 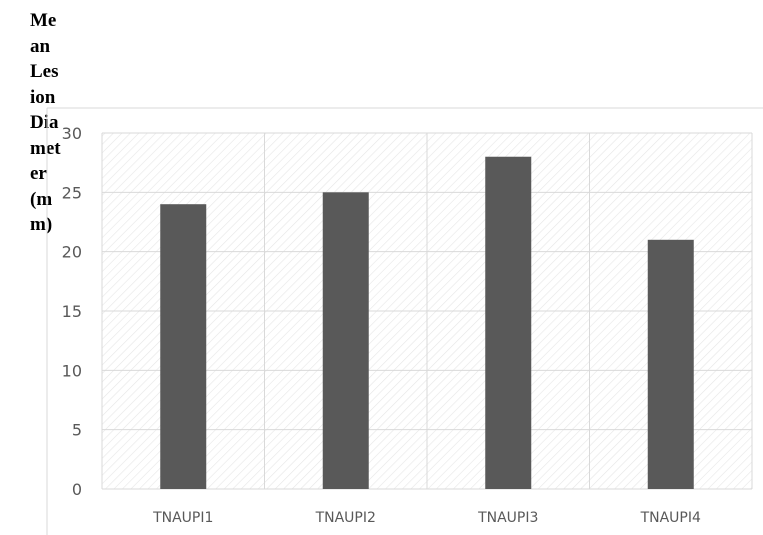 I want to click on y-tick-label: 15, so click(x=72, y=311).